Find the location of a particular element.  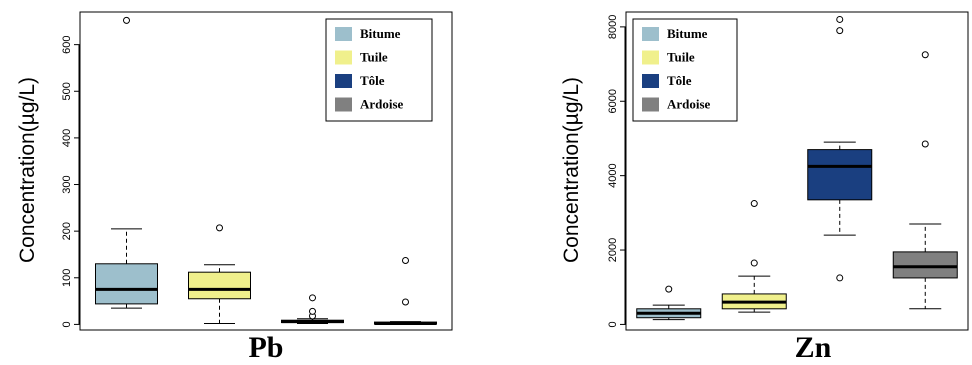

y-tick-label: 600 is located at coordinates (67, 44).